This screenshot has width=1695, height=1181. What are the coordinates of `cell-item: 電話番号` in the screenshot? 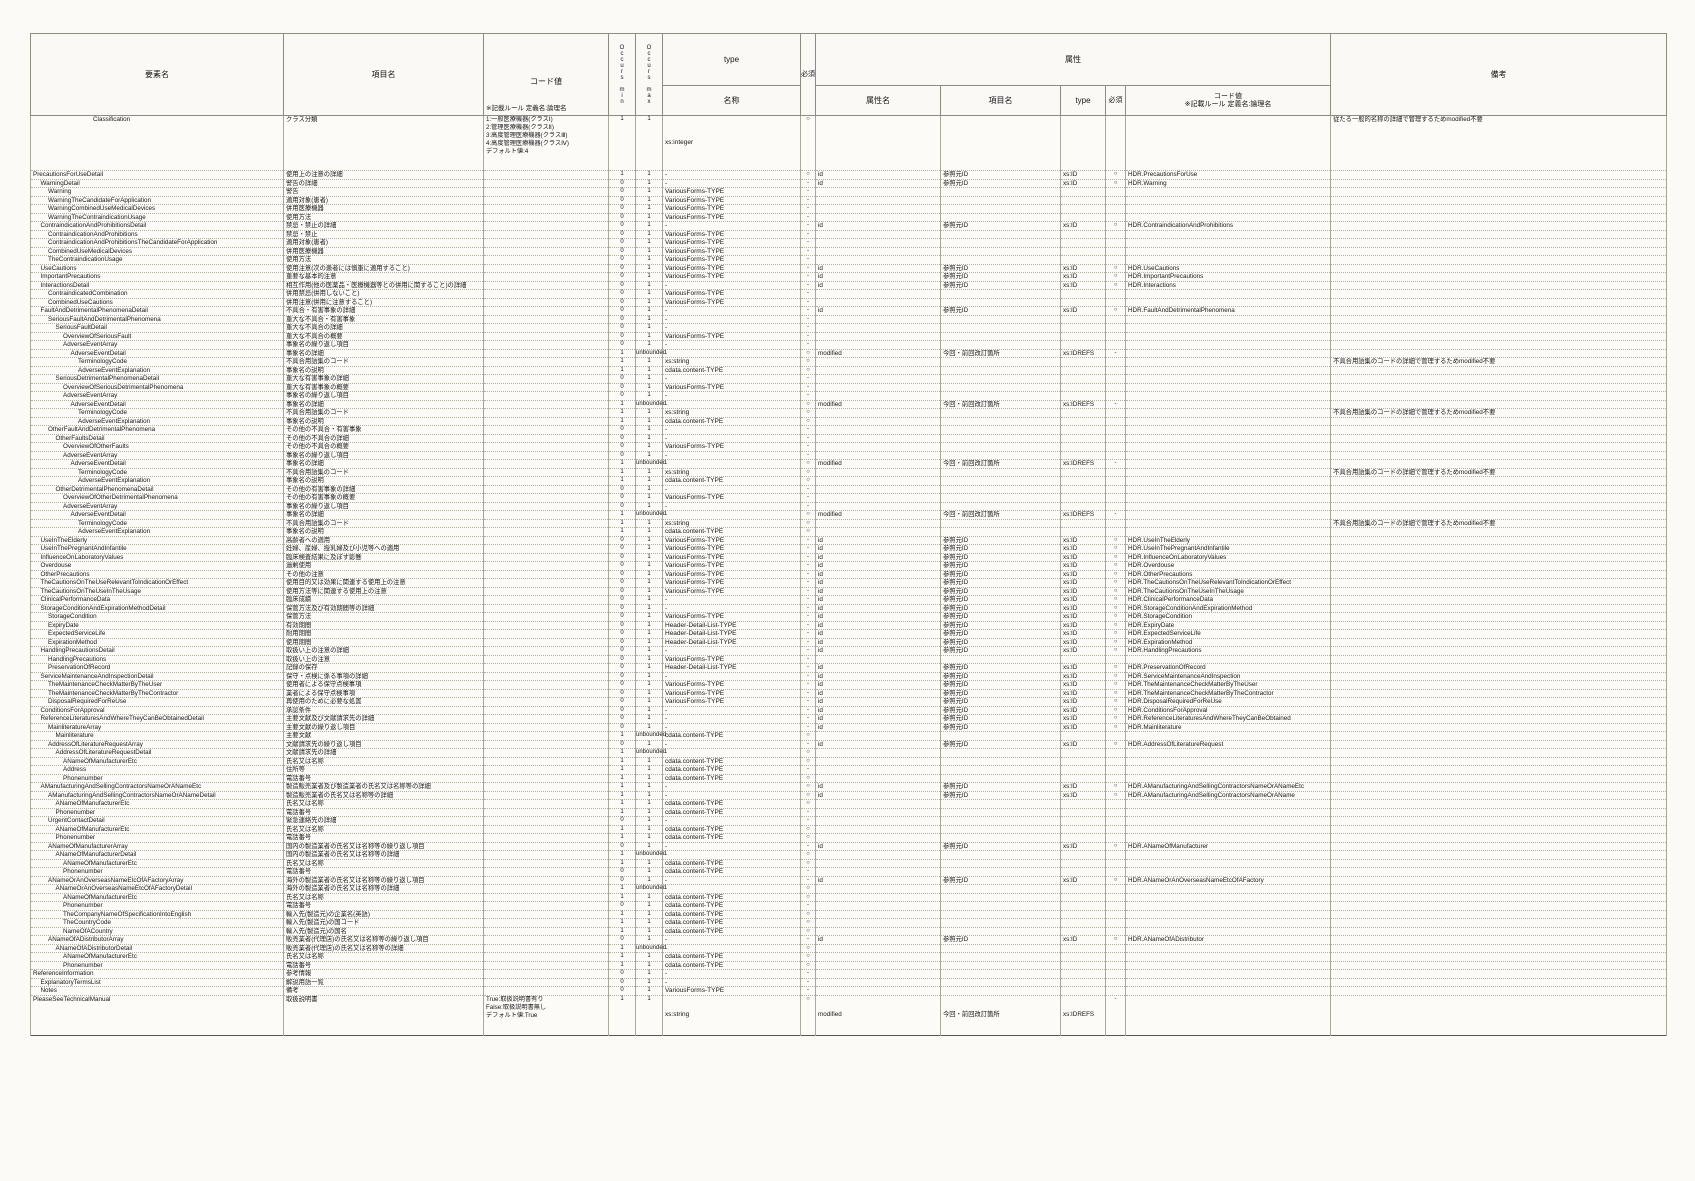 It's located at (383, 838).